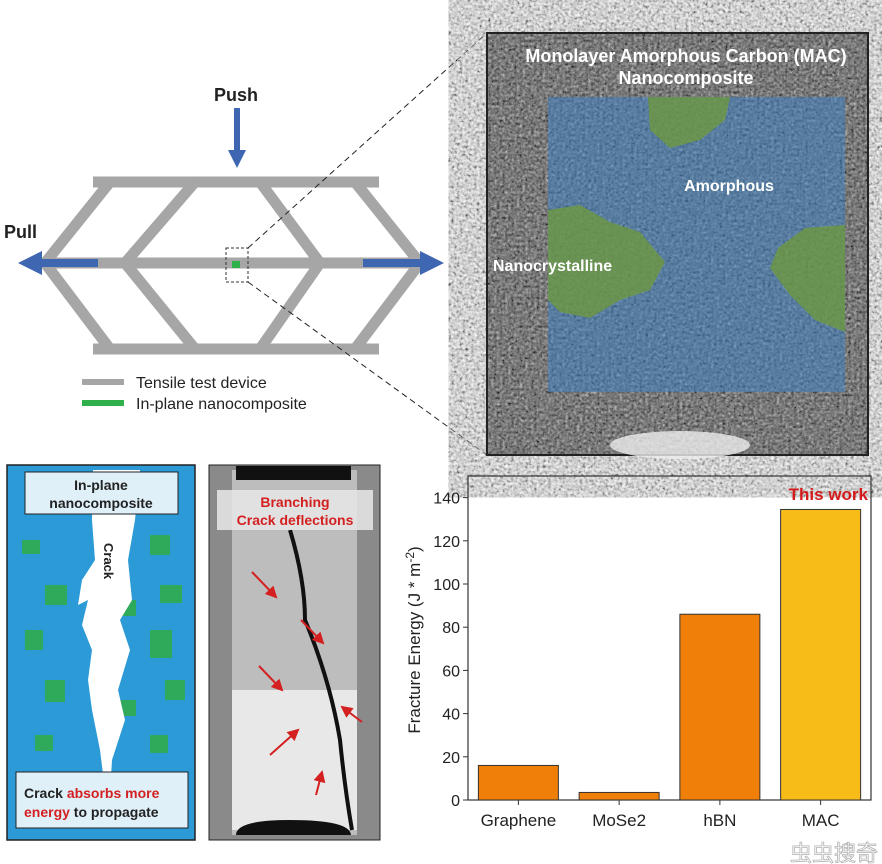 The height and width of the screenshot is (864, 882). I want to click on watermark: 虫虫搜奇, so click(834, 852).